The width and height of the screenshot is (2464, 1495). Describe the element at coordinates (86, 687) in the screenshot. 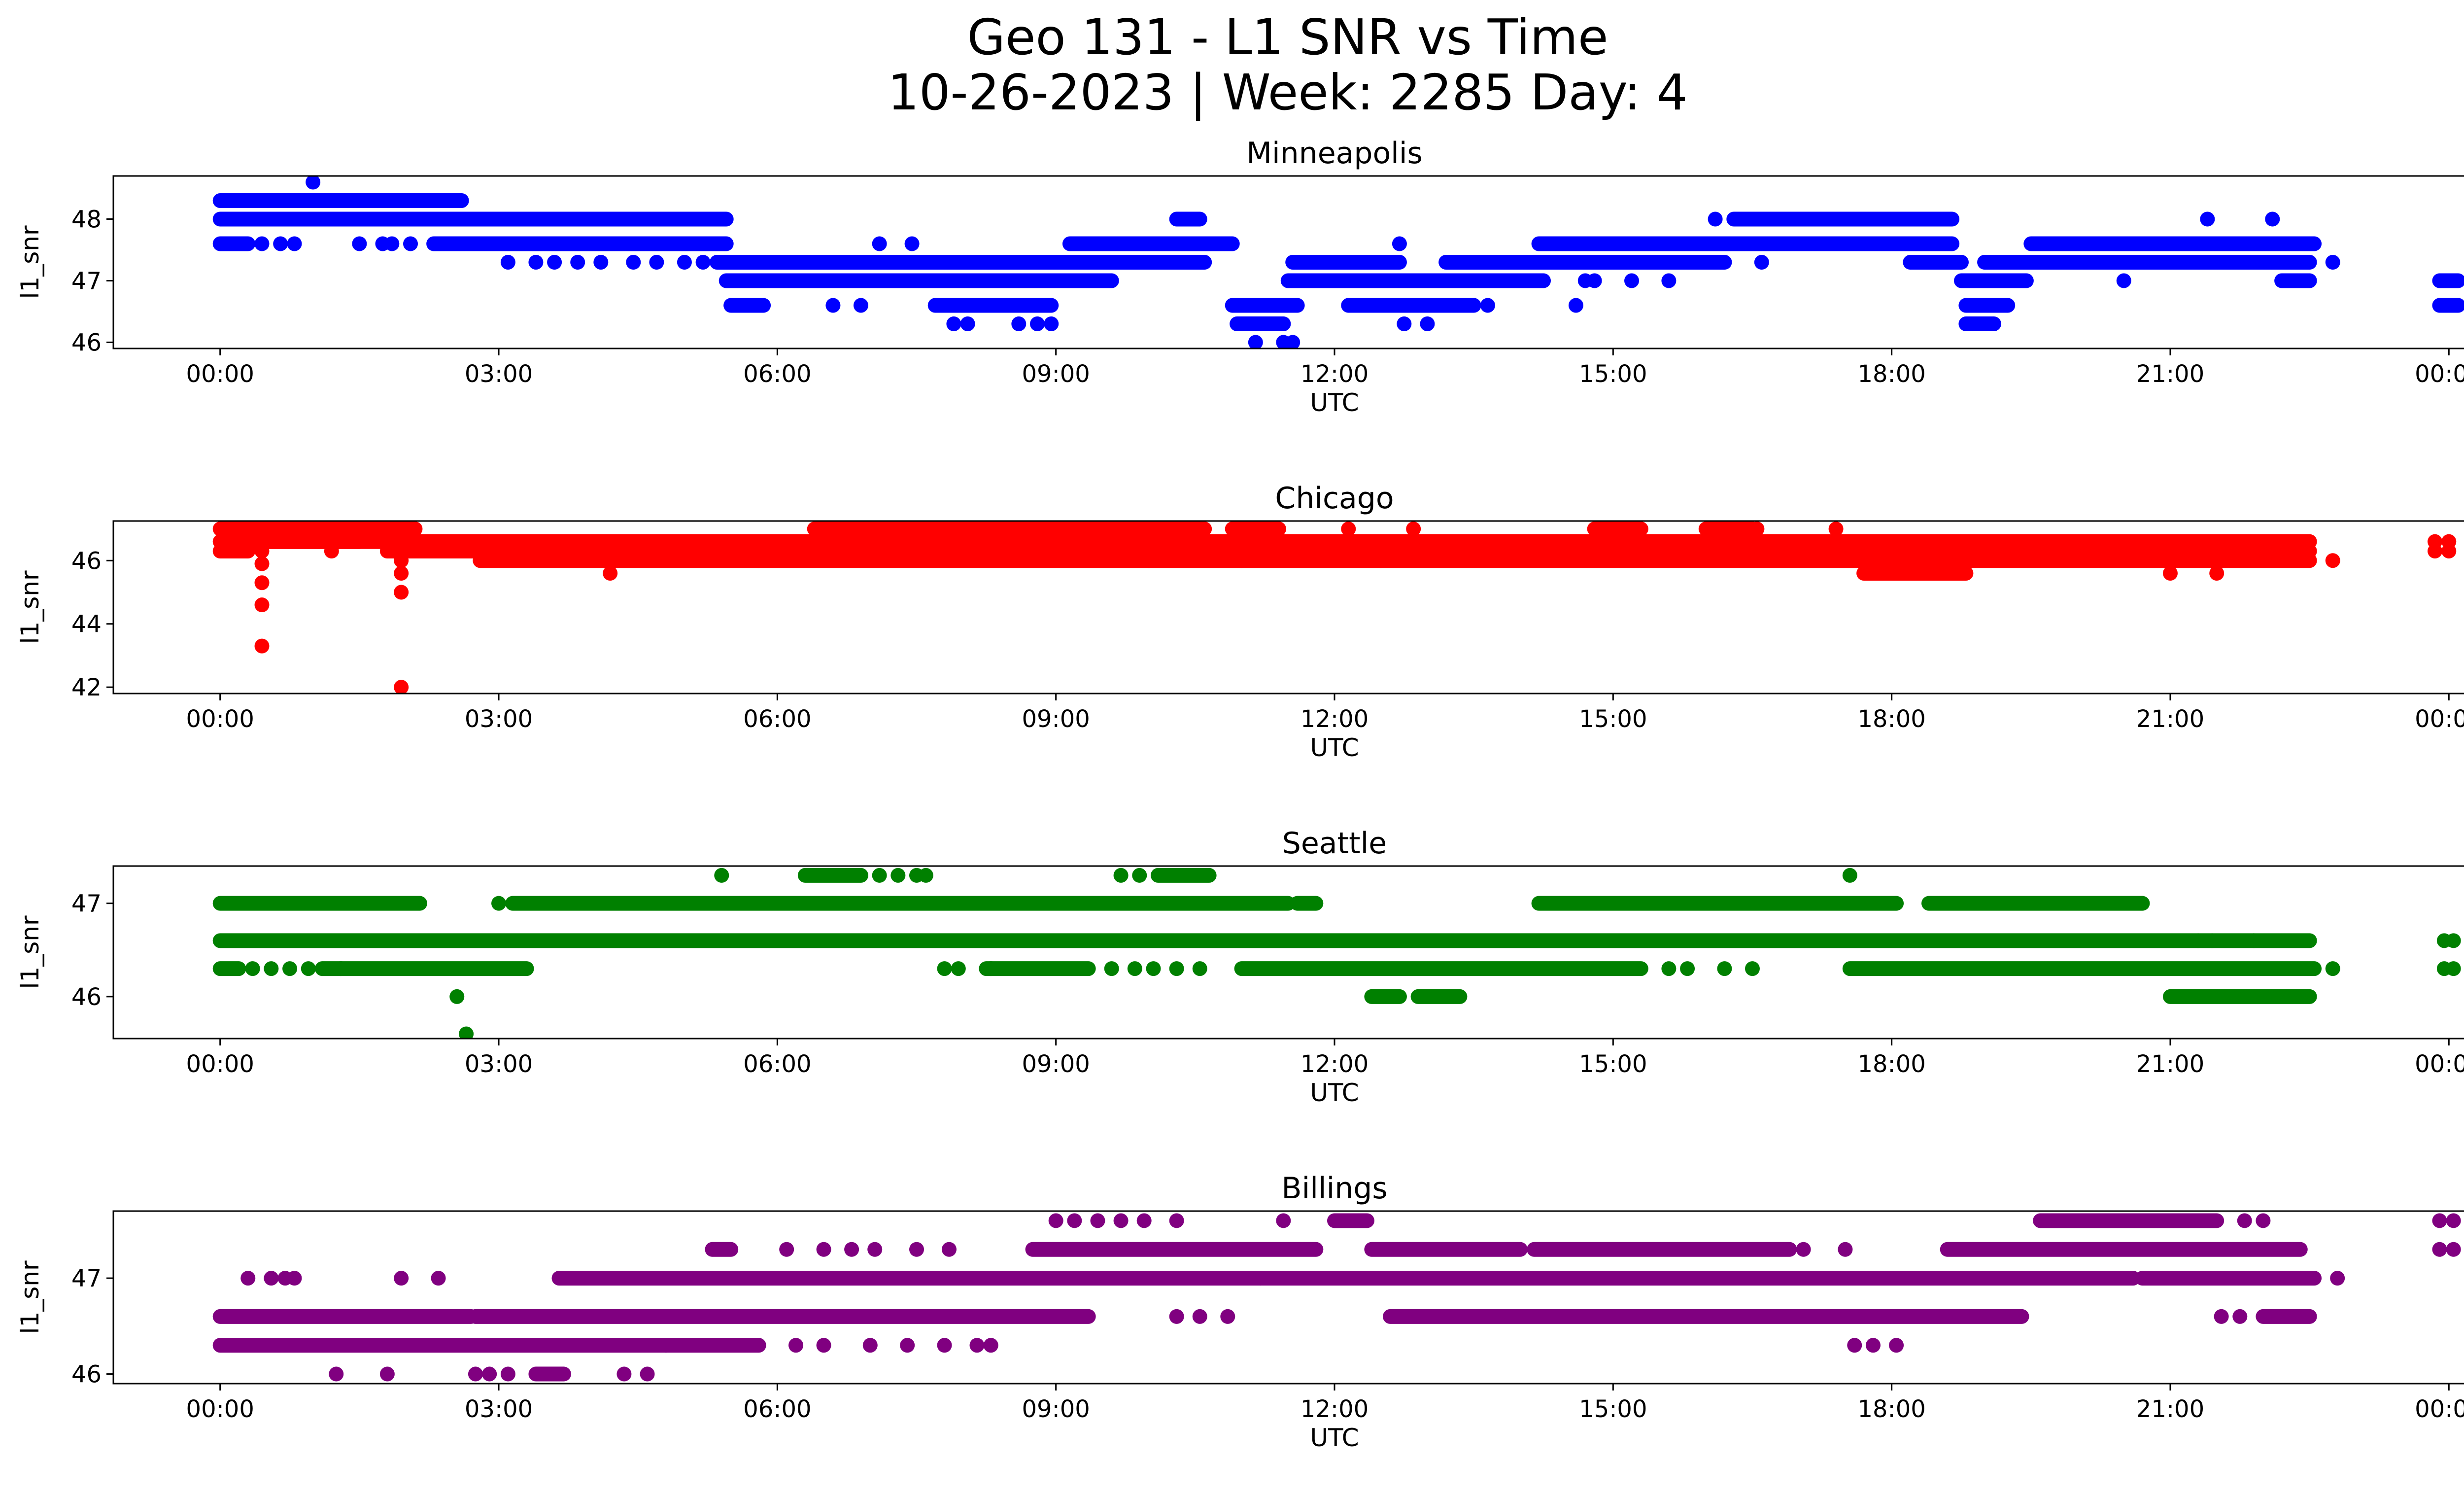

I see `y-tick-label: 42` at that location.